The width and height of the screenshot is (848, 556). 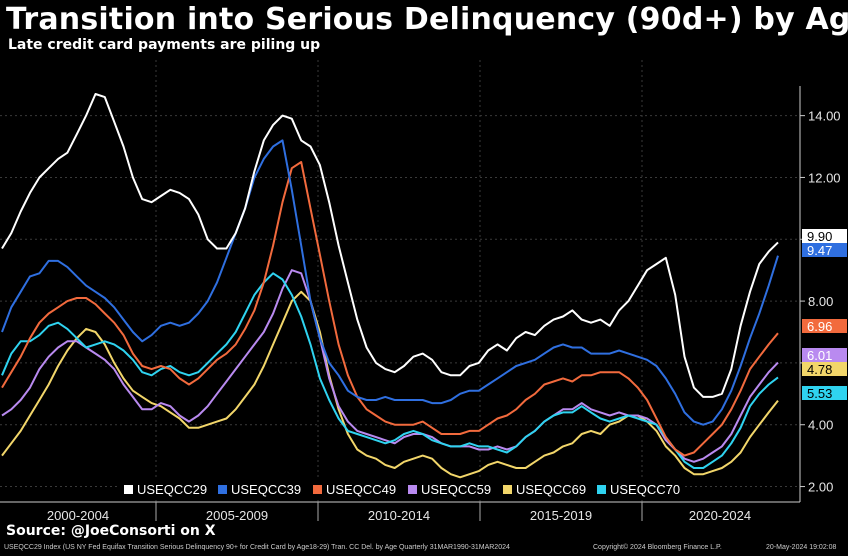 What do you see at coordinates (820, 425) in the screenshot?
I see `y-tick-label: 4.00` at bounding box center [820, 425].